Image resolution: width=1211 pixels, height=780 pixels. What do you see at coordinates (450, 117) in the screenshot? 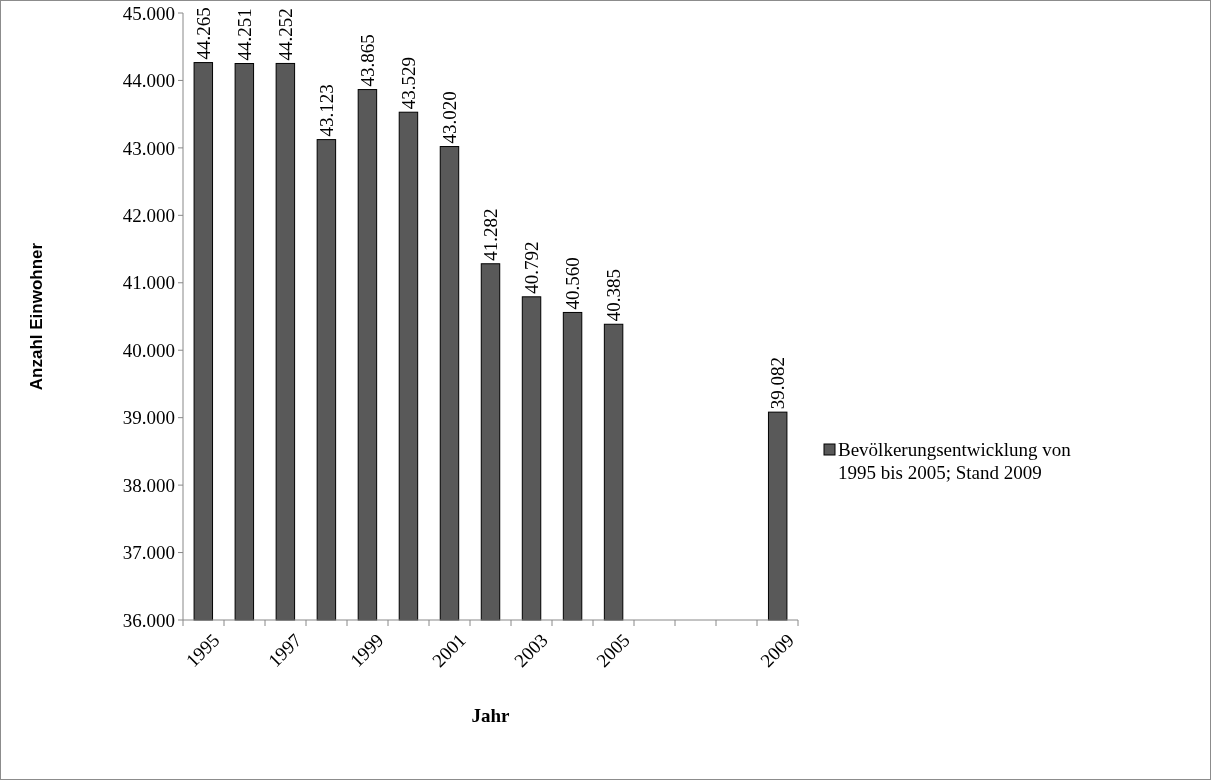
I see `data-label: 43.020` at bounding box center [450, 117].